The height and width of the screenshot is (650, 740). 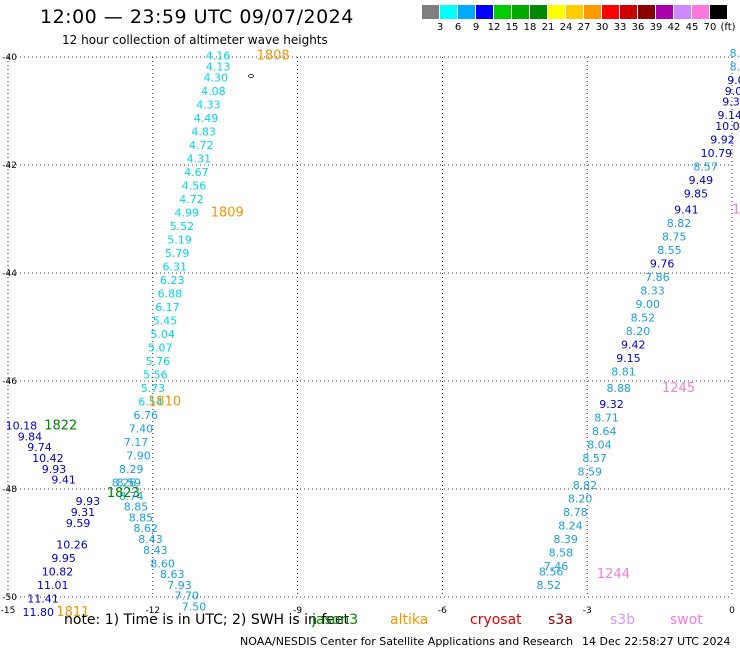 What do you see at coordinates (560, 620) in the screenshot?
I see `satellite-name: s3a` at bounding box center [560, 620].